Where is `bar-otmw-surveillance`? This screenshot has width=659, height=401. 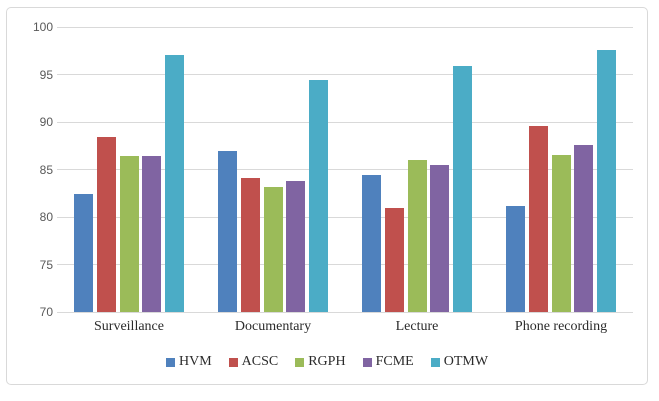 bar-otmw-surveillance is located at coordinates (174, 183).